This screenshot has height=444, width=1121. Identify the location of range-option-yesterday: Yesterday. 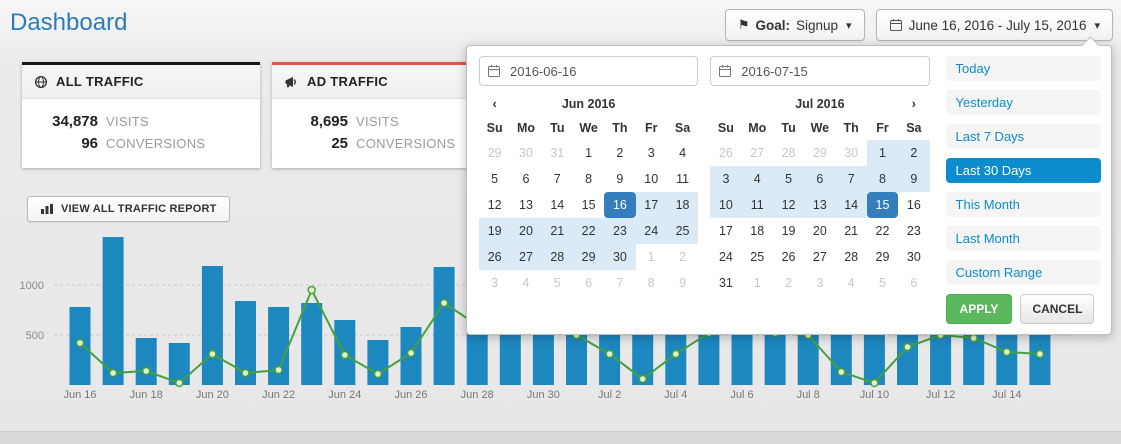
(1023, 102).